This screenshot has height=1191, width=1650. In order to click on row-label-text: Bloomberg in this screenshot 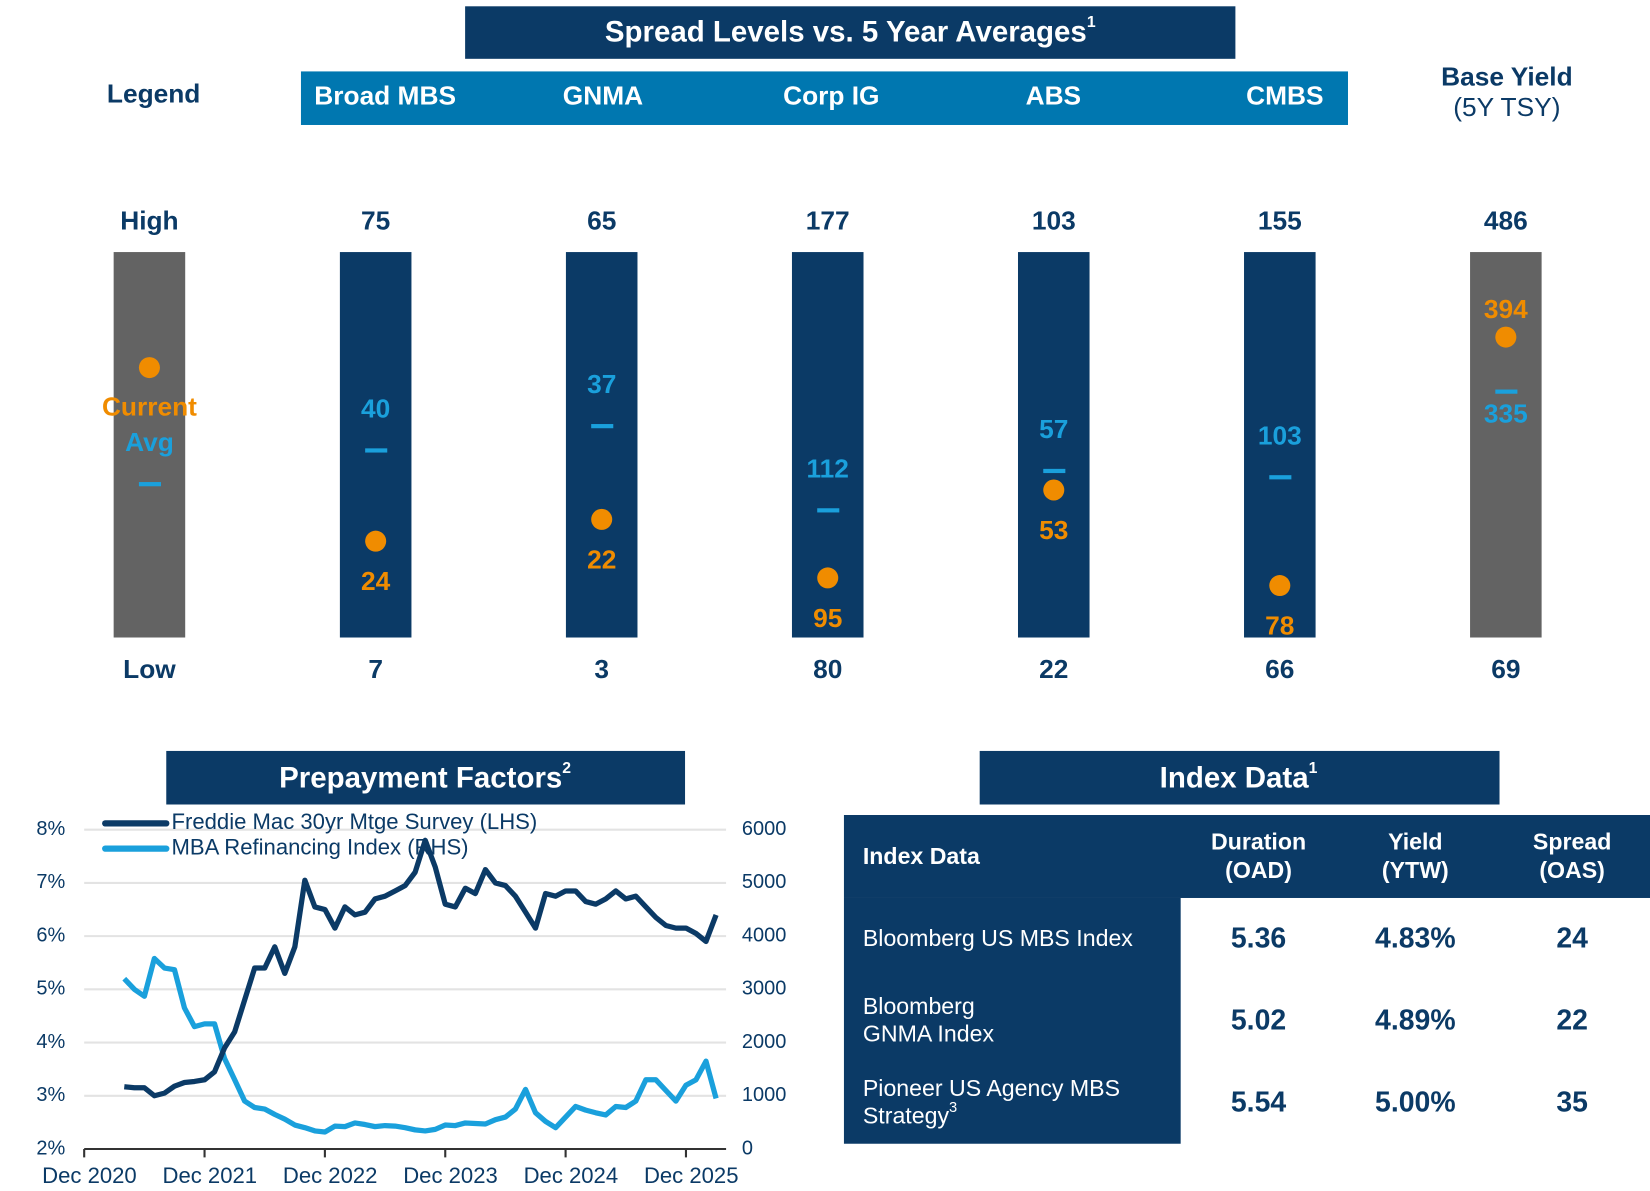, I will do `click(919, 1006)`.